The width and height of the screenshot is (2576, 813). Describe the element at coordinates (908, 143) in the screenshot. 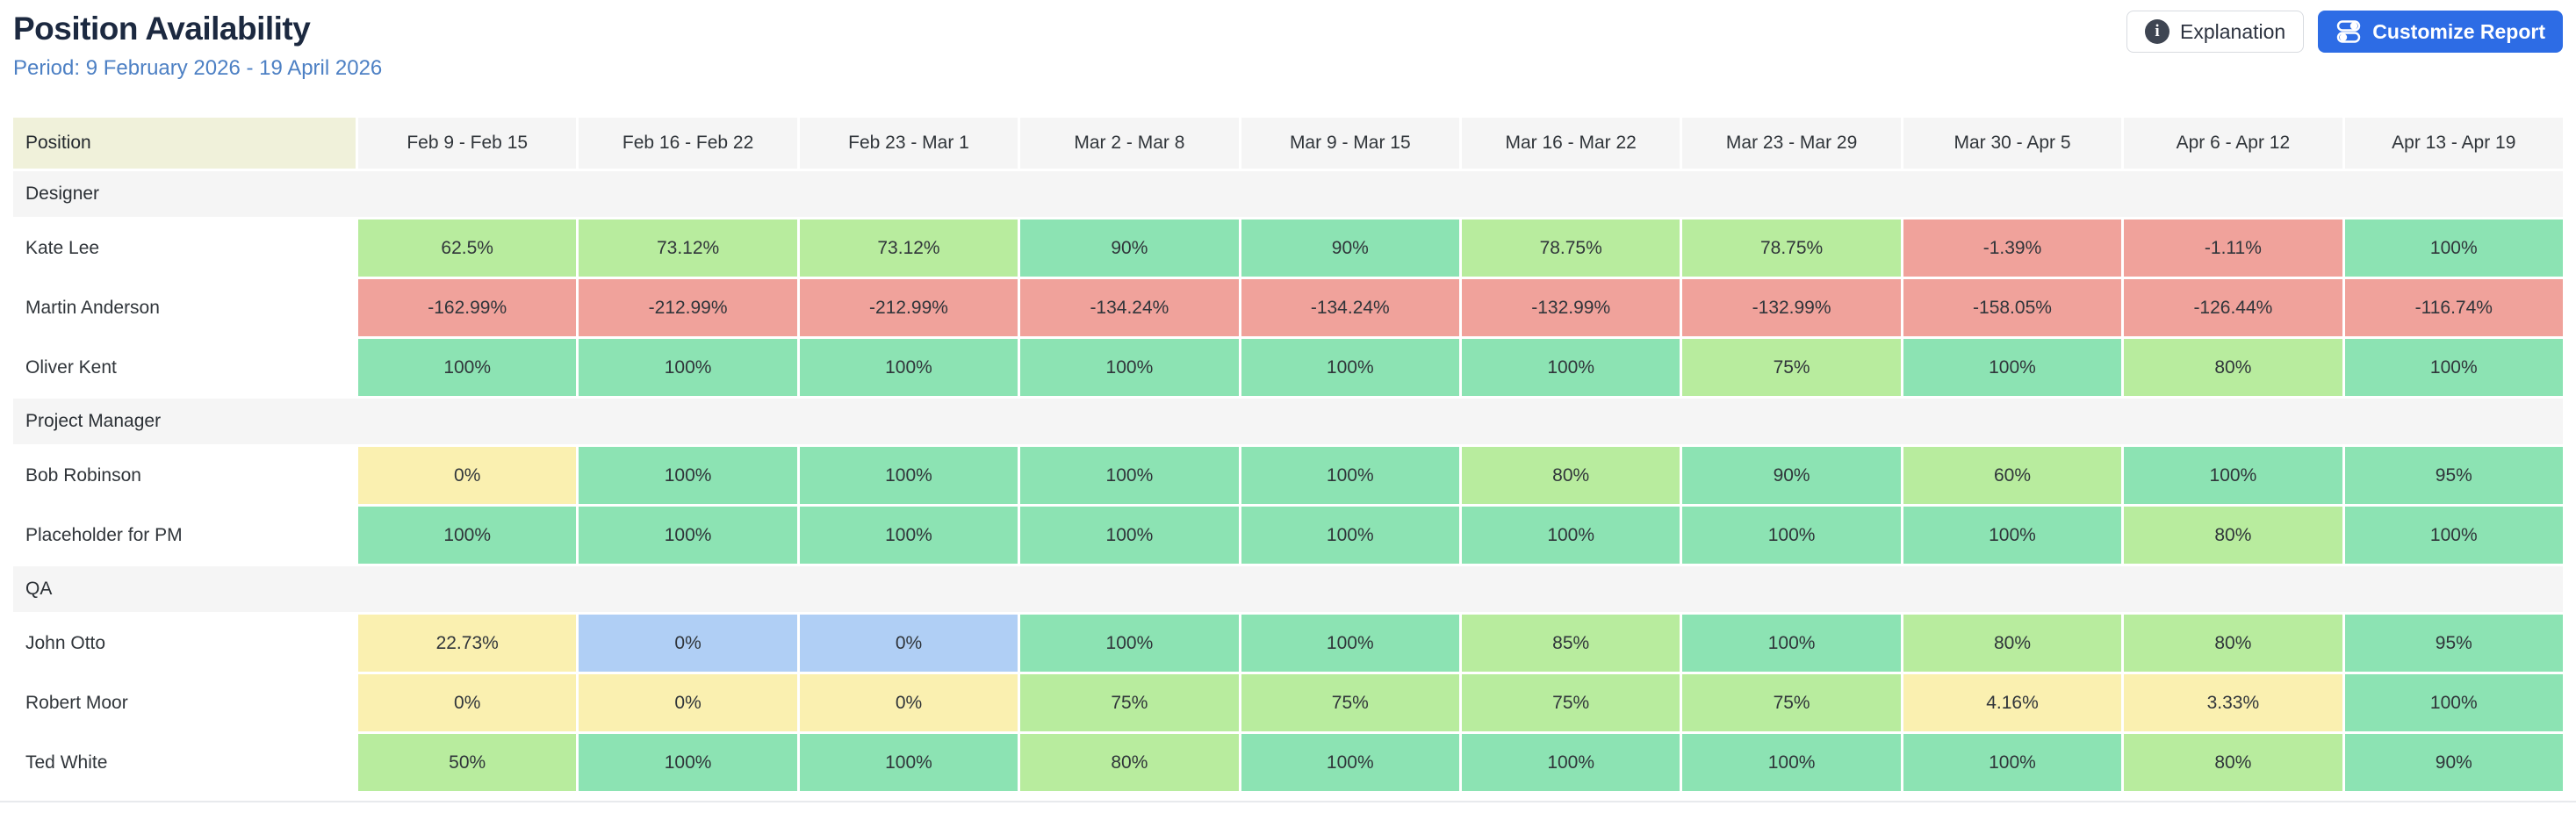

I see `column-header-week-3: Feb 23 - Mar 1` at that location.